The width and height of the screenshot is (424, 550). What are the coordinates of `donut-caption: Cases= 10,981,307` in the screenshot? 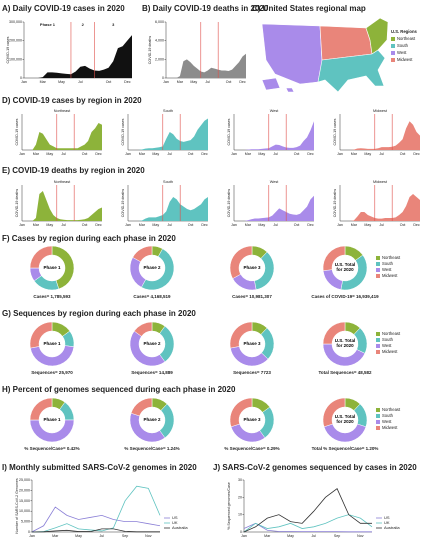 It's located at (252, 296).